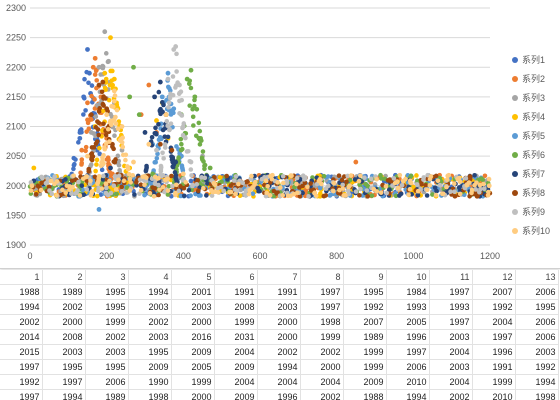  Describe the element at coordinates (193, 277) in the screenshot. I see `table-cell: 5` at that location.